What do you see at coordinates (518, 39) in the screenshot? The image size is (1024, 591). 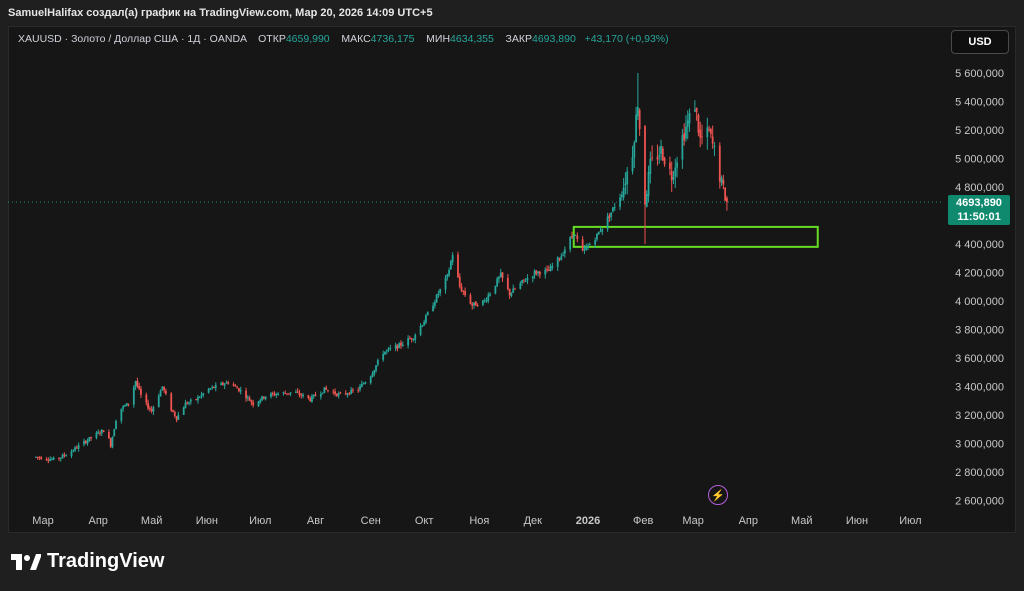 I see `close-label: ЗАКР` at bounding box center [518, 39].